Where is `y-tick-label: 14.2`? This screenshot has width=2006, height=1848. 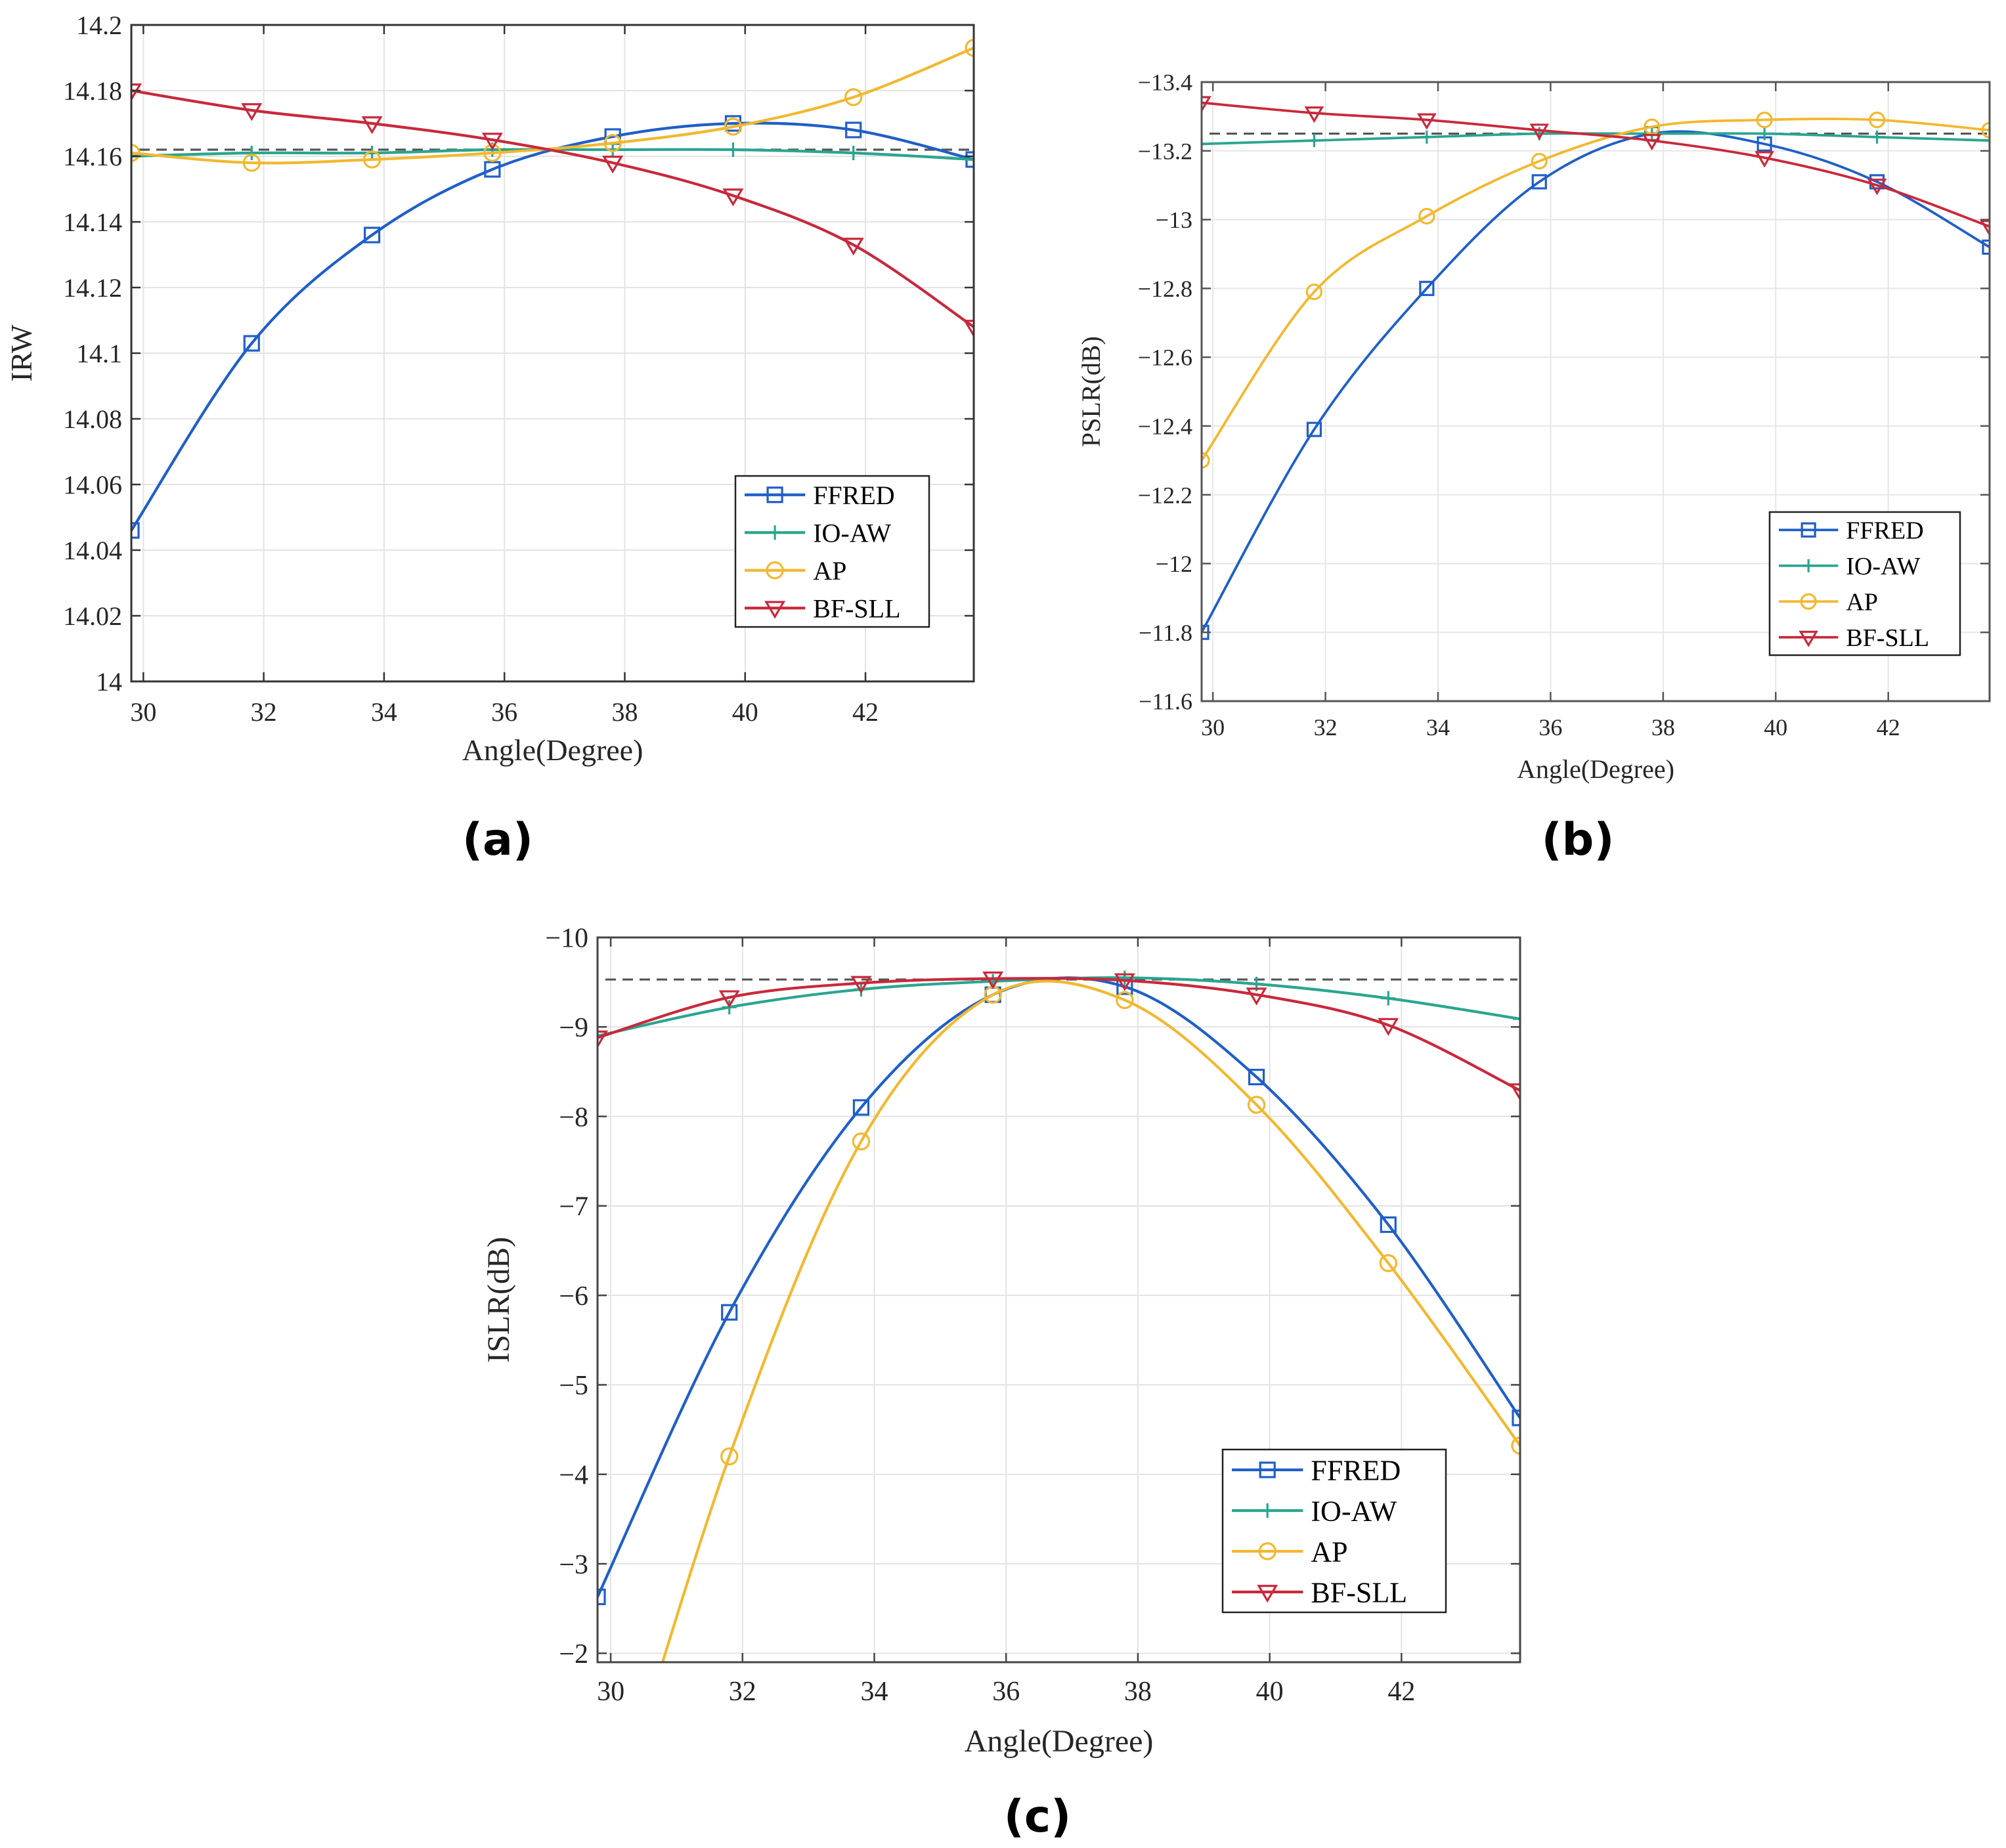 y-tick-label: 14.2 is located at coordinates (99, 26).